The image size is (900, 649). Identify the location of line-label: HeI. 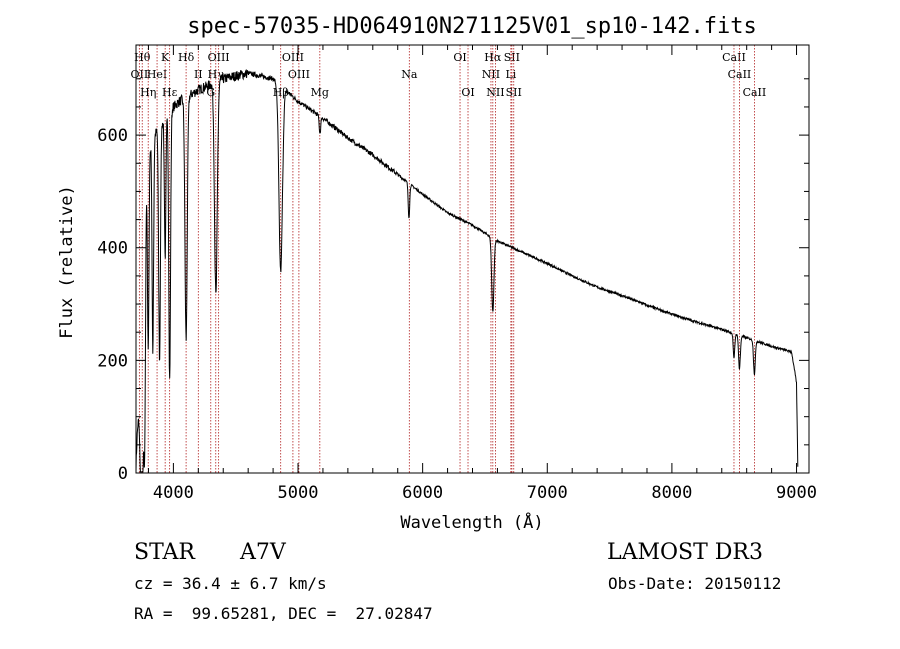
(157, 74).